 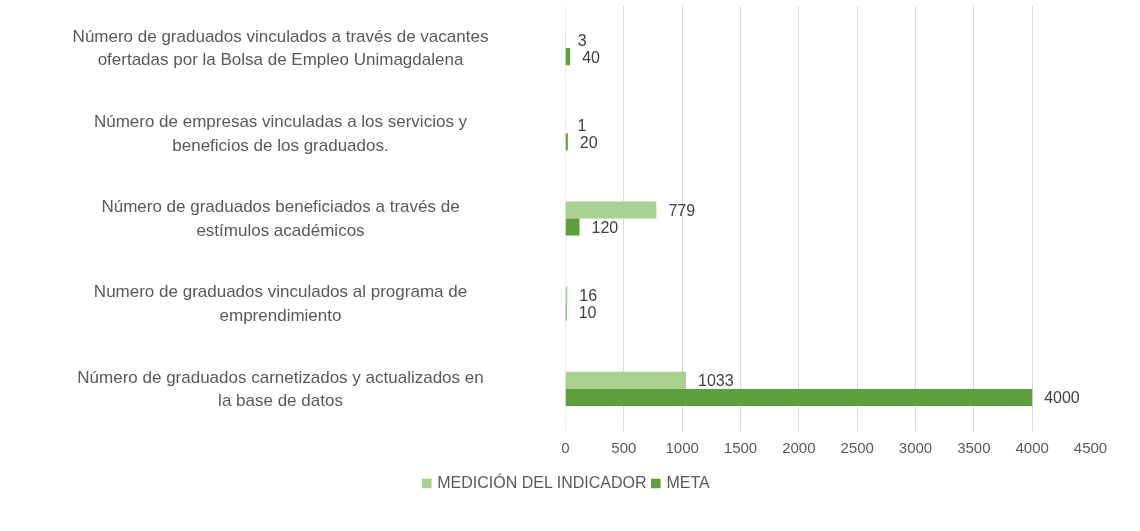 What do you see at coordinates (716, 381) in the screenshot?
I see `data-label: 1033` at bounding box center [716, 381].